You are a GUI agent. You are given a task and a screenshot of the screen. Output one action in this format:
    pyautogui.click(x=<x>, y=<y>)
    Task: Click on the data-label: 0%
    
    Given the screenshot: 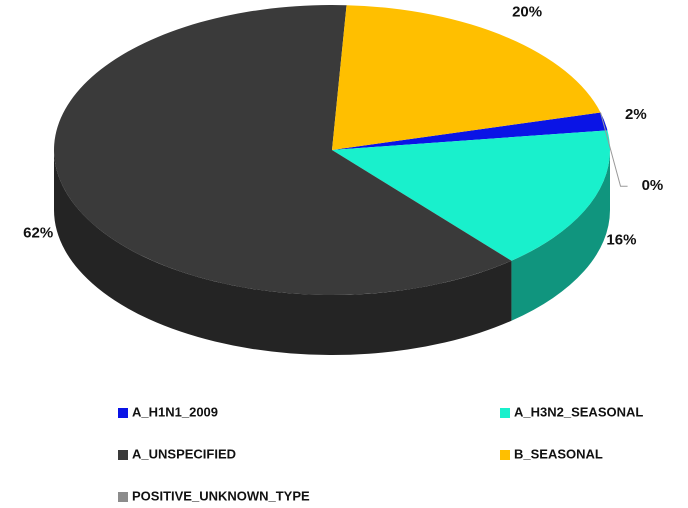 What is the action you would take?
    pyautogui.click(x=653, y=185)
    